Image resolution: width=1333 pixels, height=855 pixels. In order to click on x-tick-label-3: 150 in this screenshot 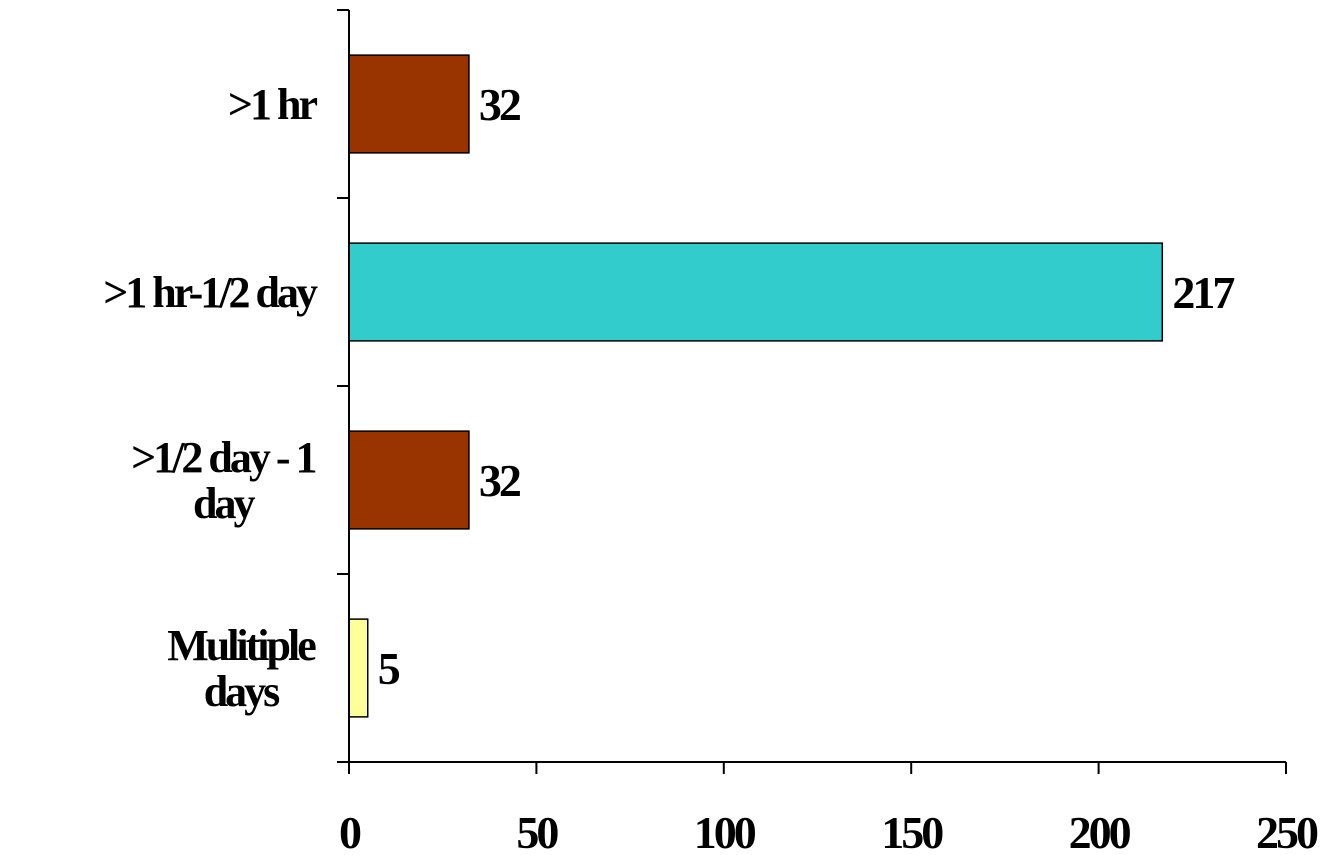, I will do `click(912, 831)`.